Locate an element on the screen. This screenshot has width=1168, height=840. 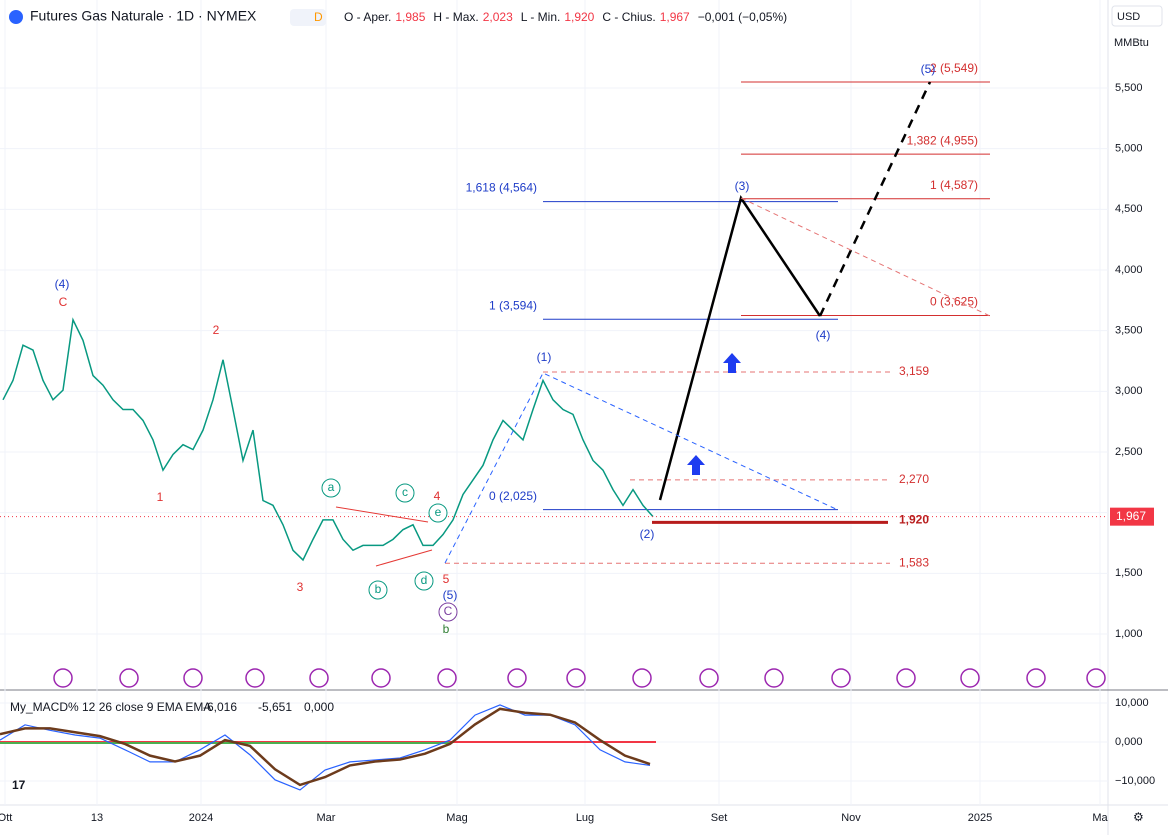
time-label: Ott is located at coordinates (6, 818).